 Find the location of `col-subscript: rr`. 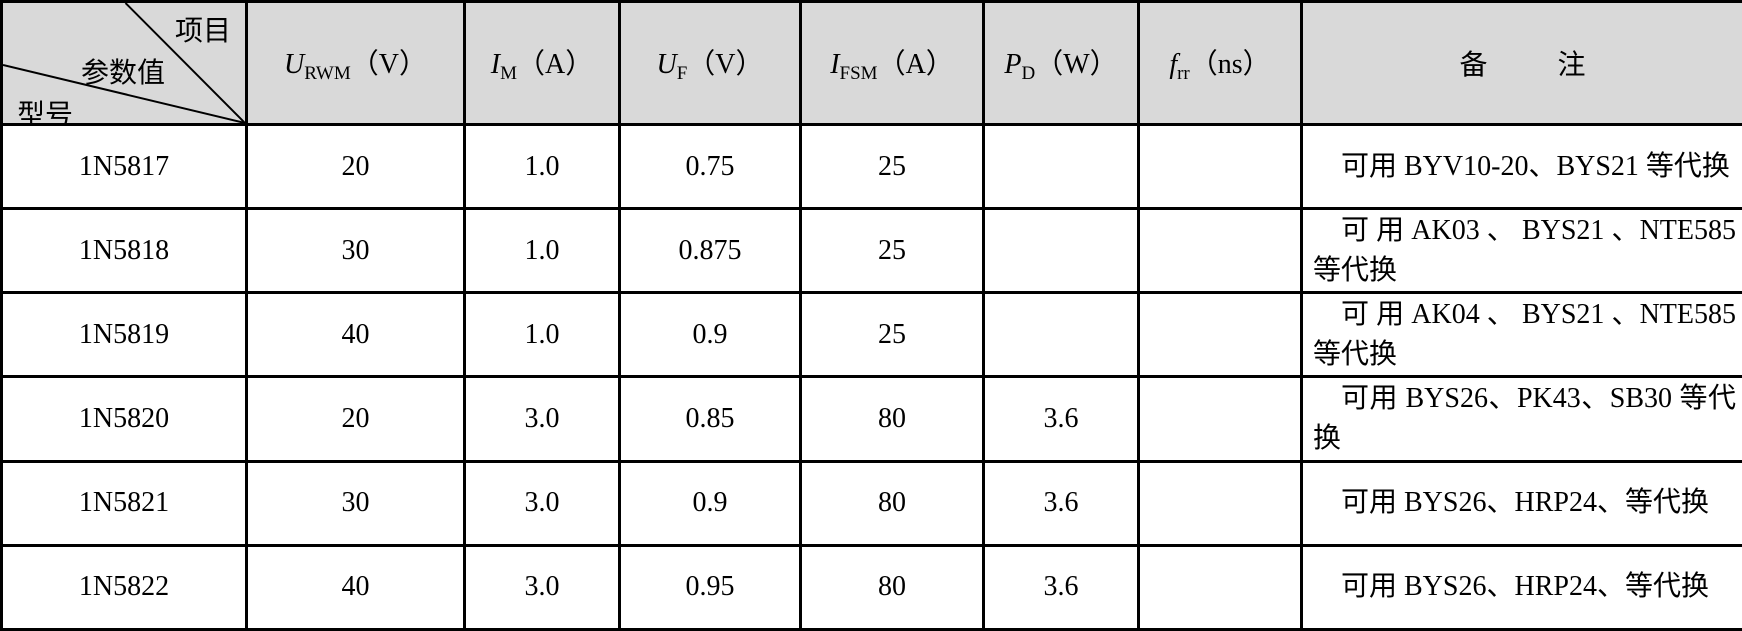

col-subscript: rr is located at coordinates (1183, 73).